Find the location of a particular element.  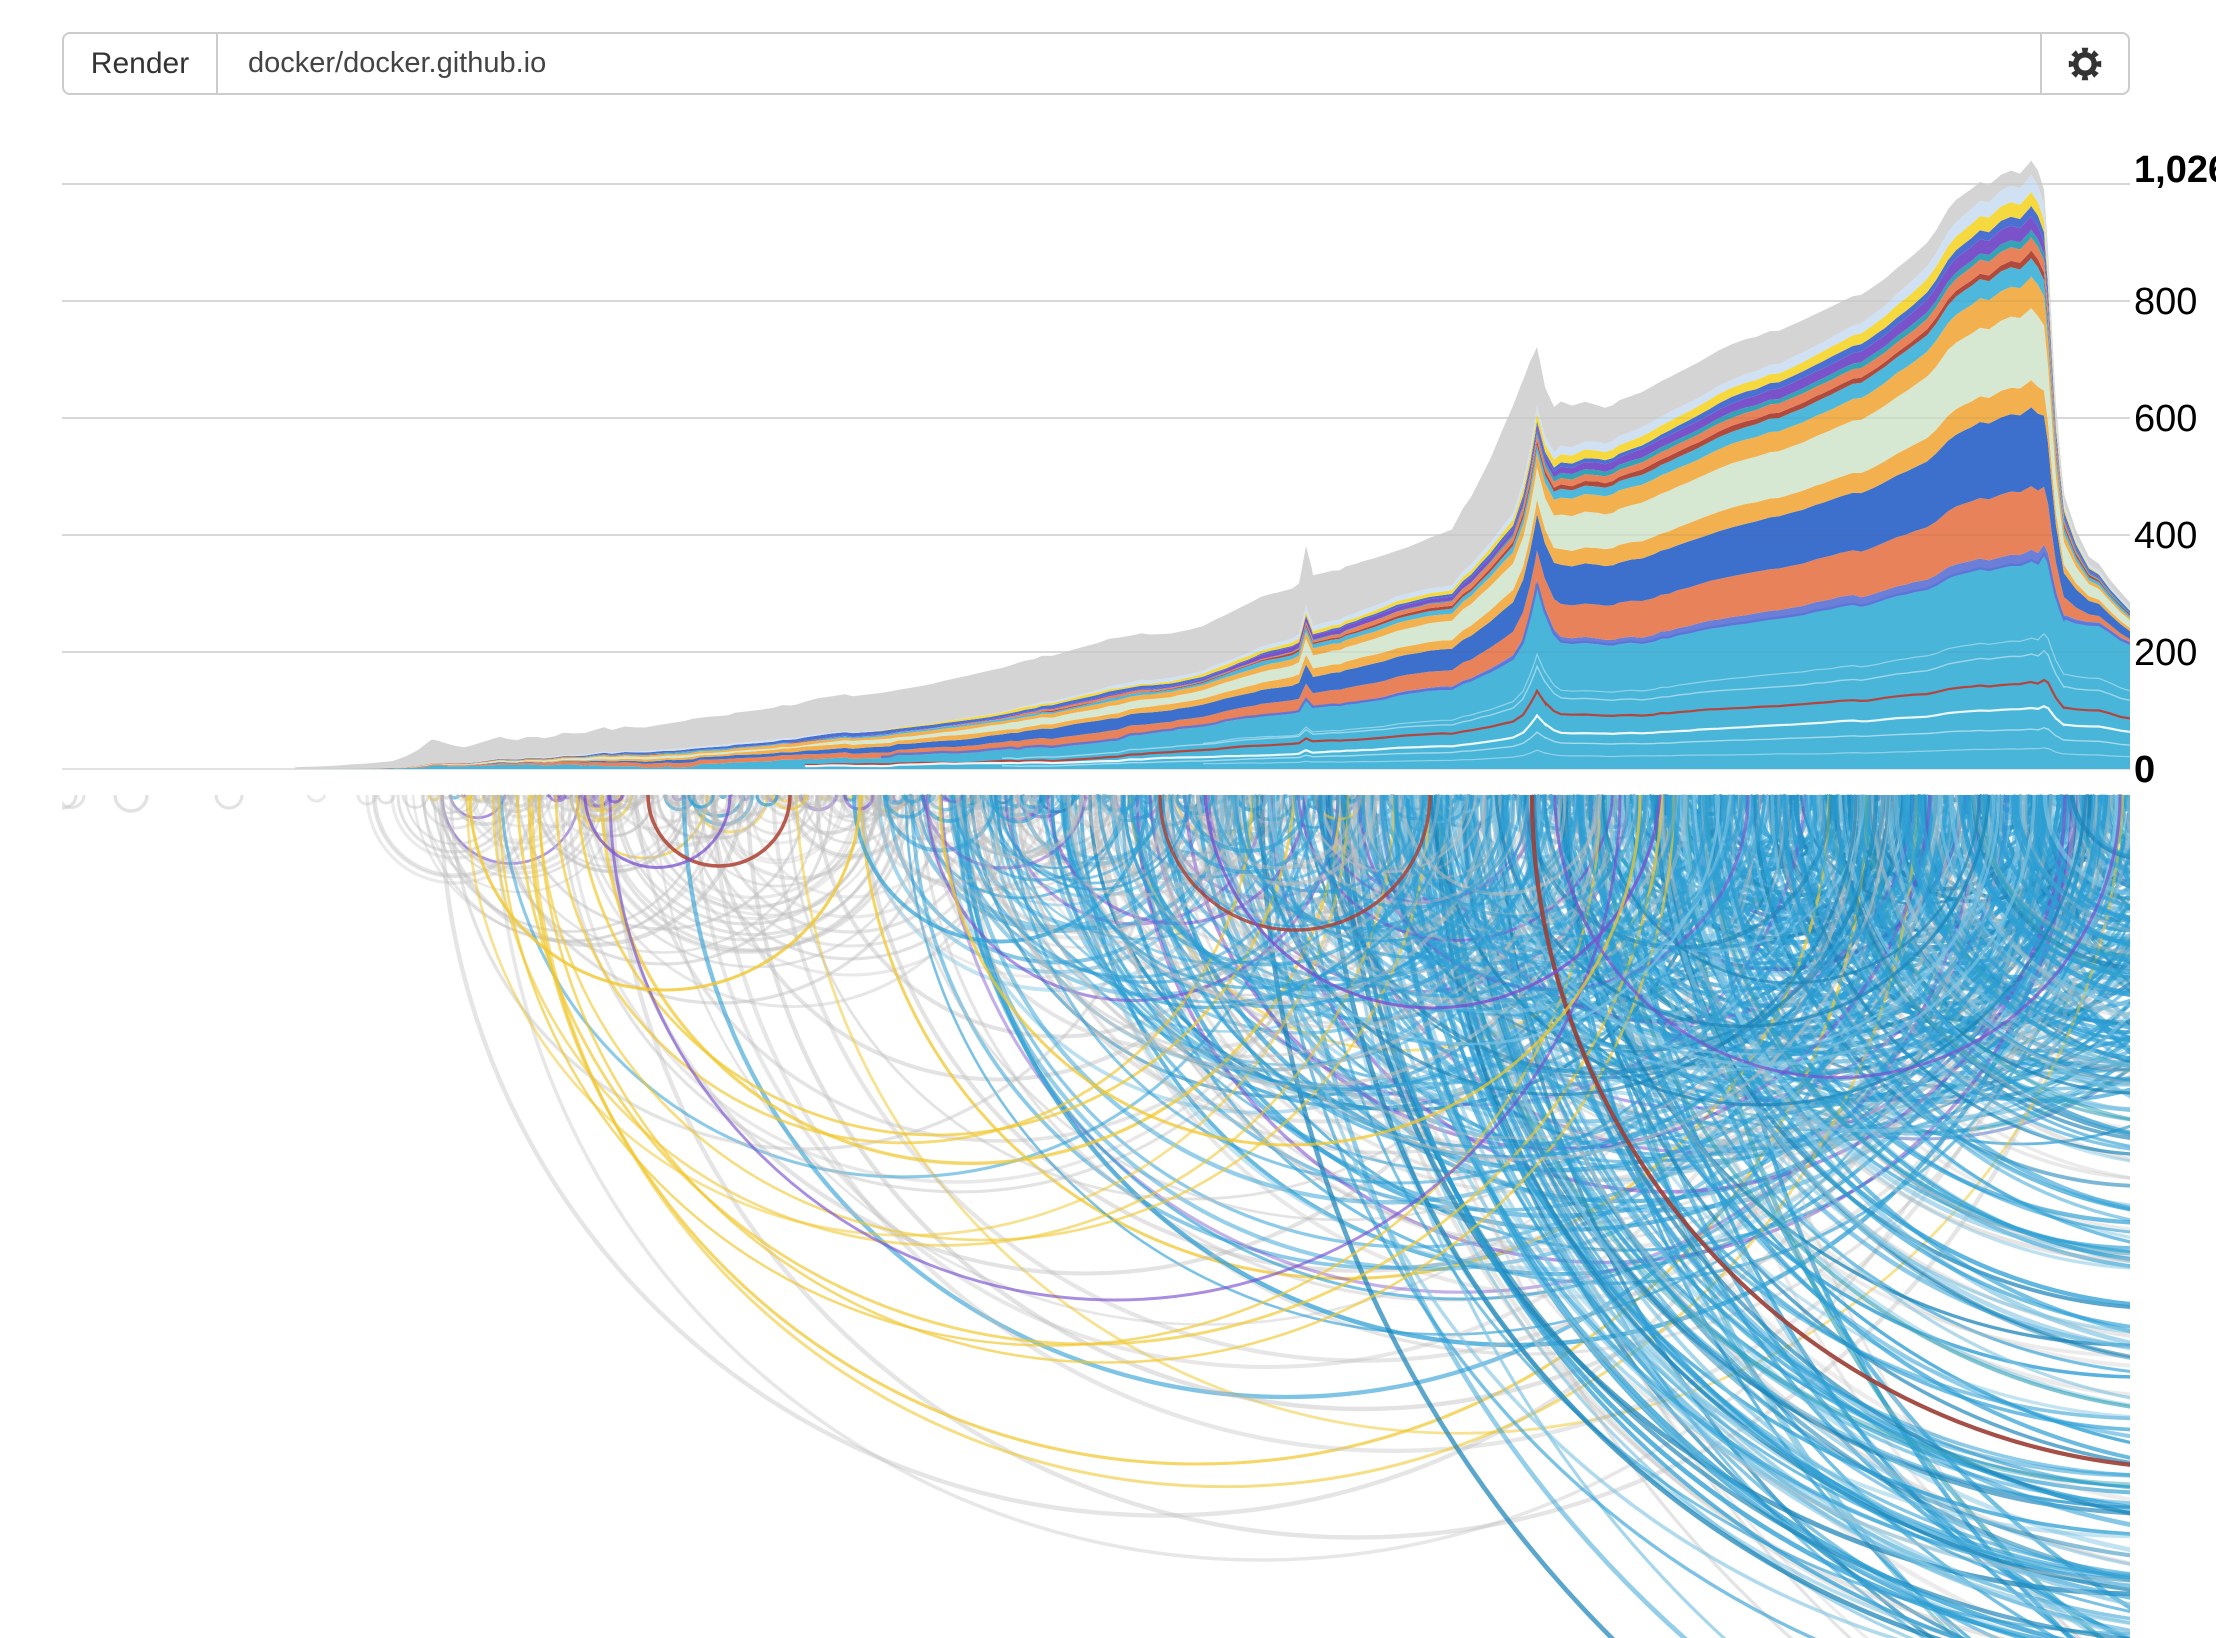

svg-text: 400 is located at coordinates (2165, 536).